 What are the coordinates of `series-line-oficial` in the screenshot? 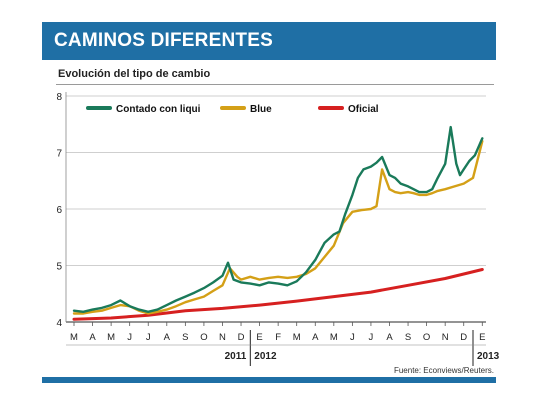 It's located at (278, 294).